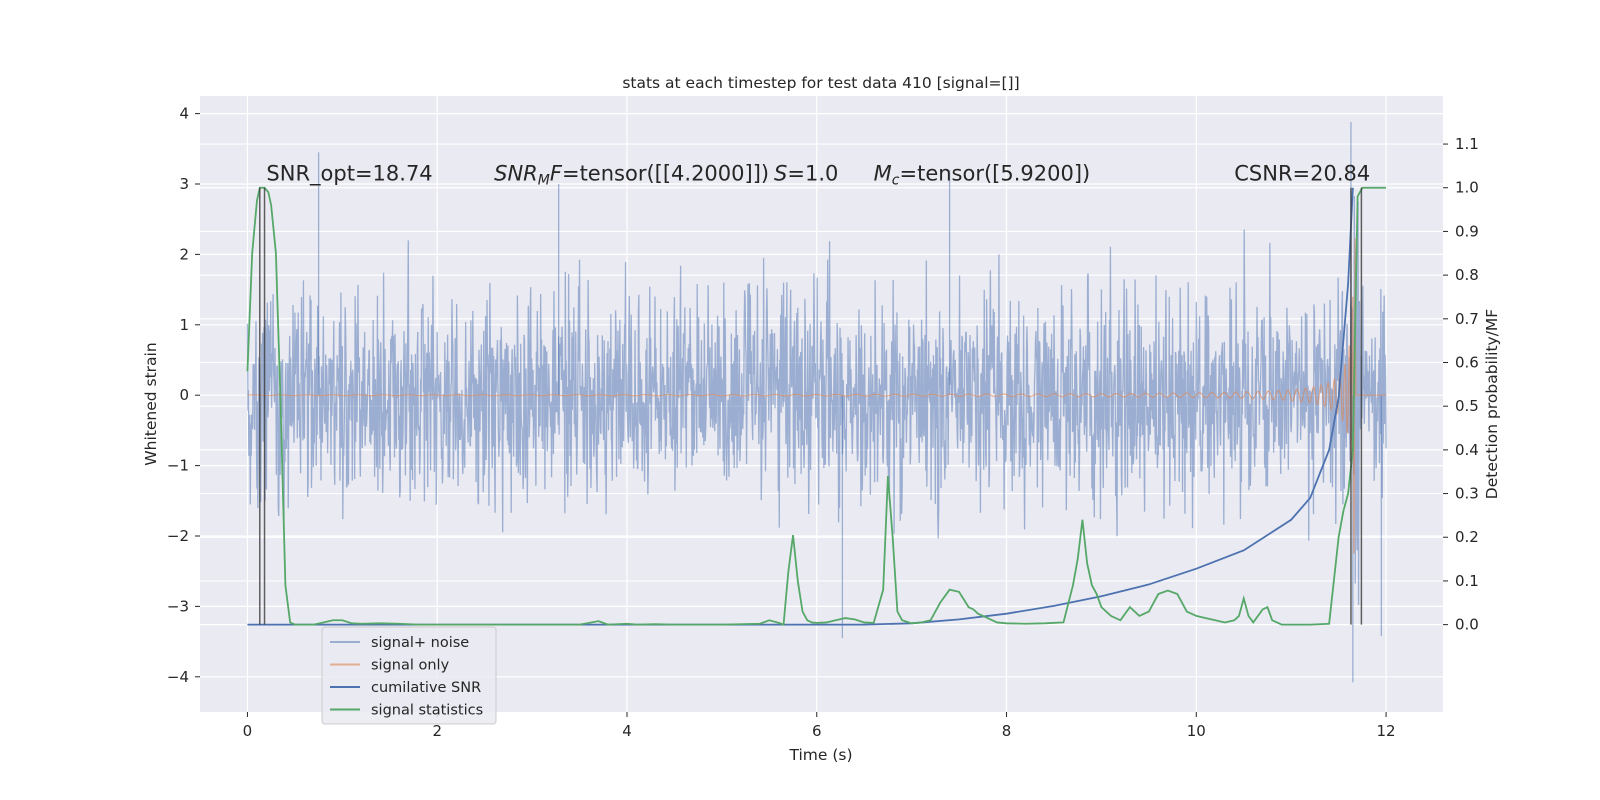 The image size is (1600, 800). I want to click on y2-tick-label: 0.5, so click(1467, 406).